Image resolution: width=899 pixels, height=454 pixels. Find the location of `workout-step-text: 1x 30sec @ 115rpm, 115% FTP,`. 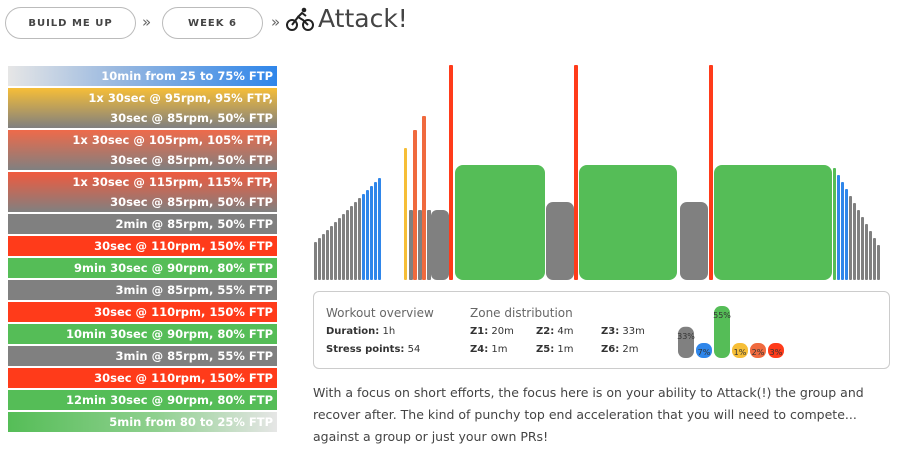

workout-step-text: 1x 30sec @ 115rpm, 115% FTP, is located at coordinates (172, 182).